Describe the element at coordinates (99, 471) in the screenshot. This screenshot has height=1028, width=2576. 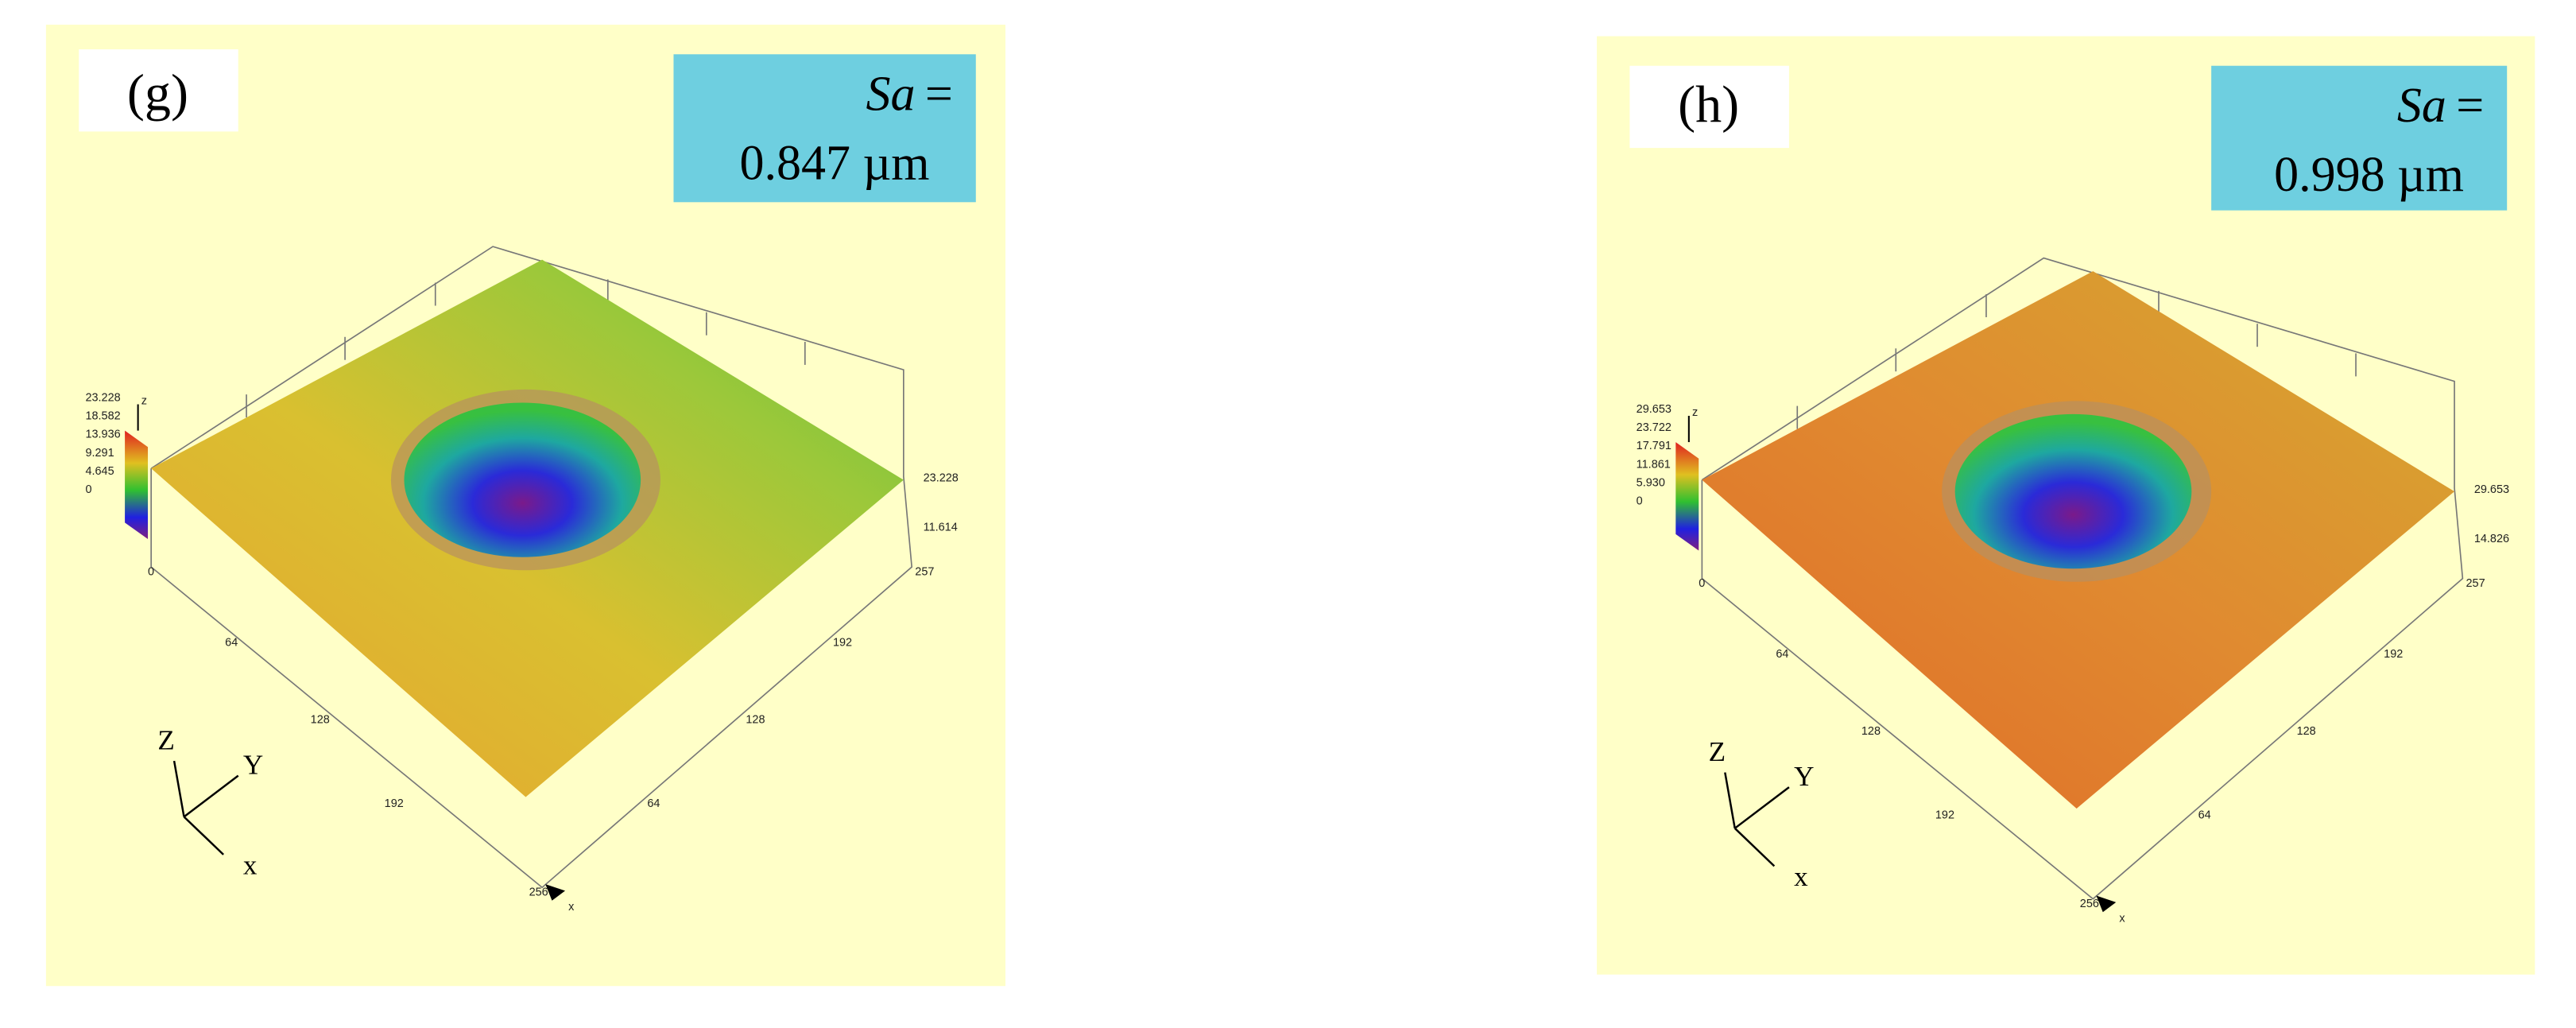
I see `colorbar-label: 4.645` at that location.